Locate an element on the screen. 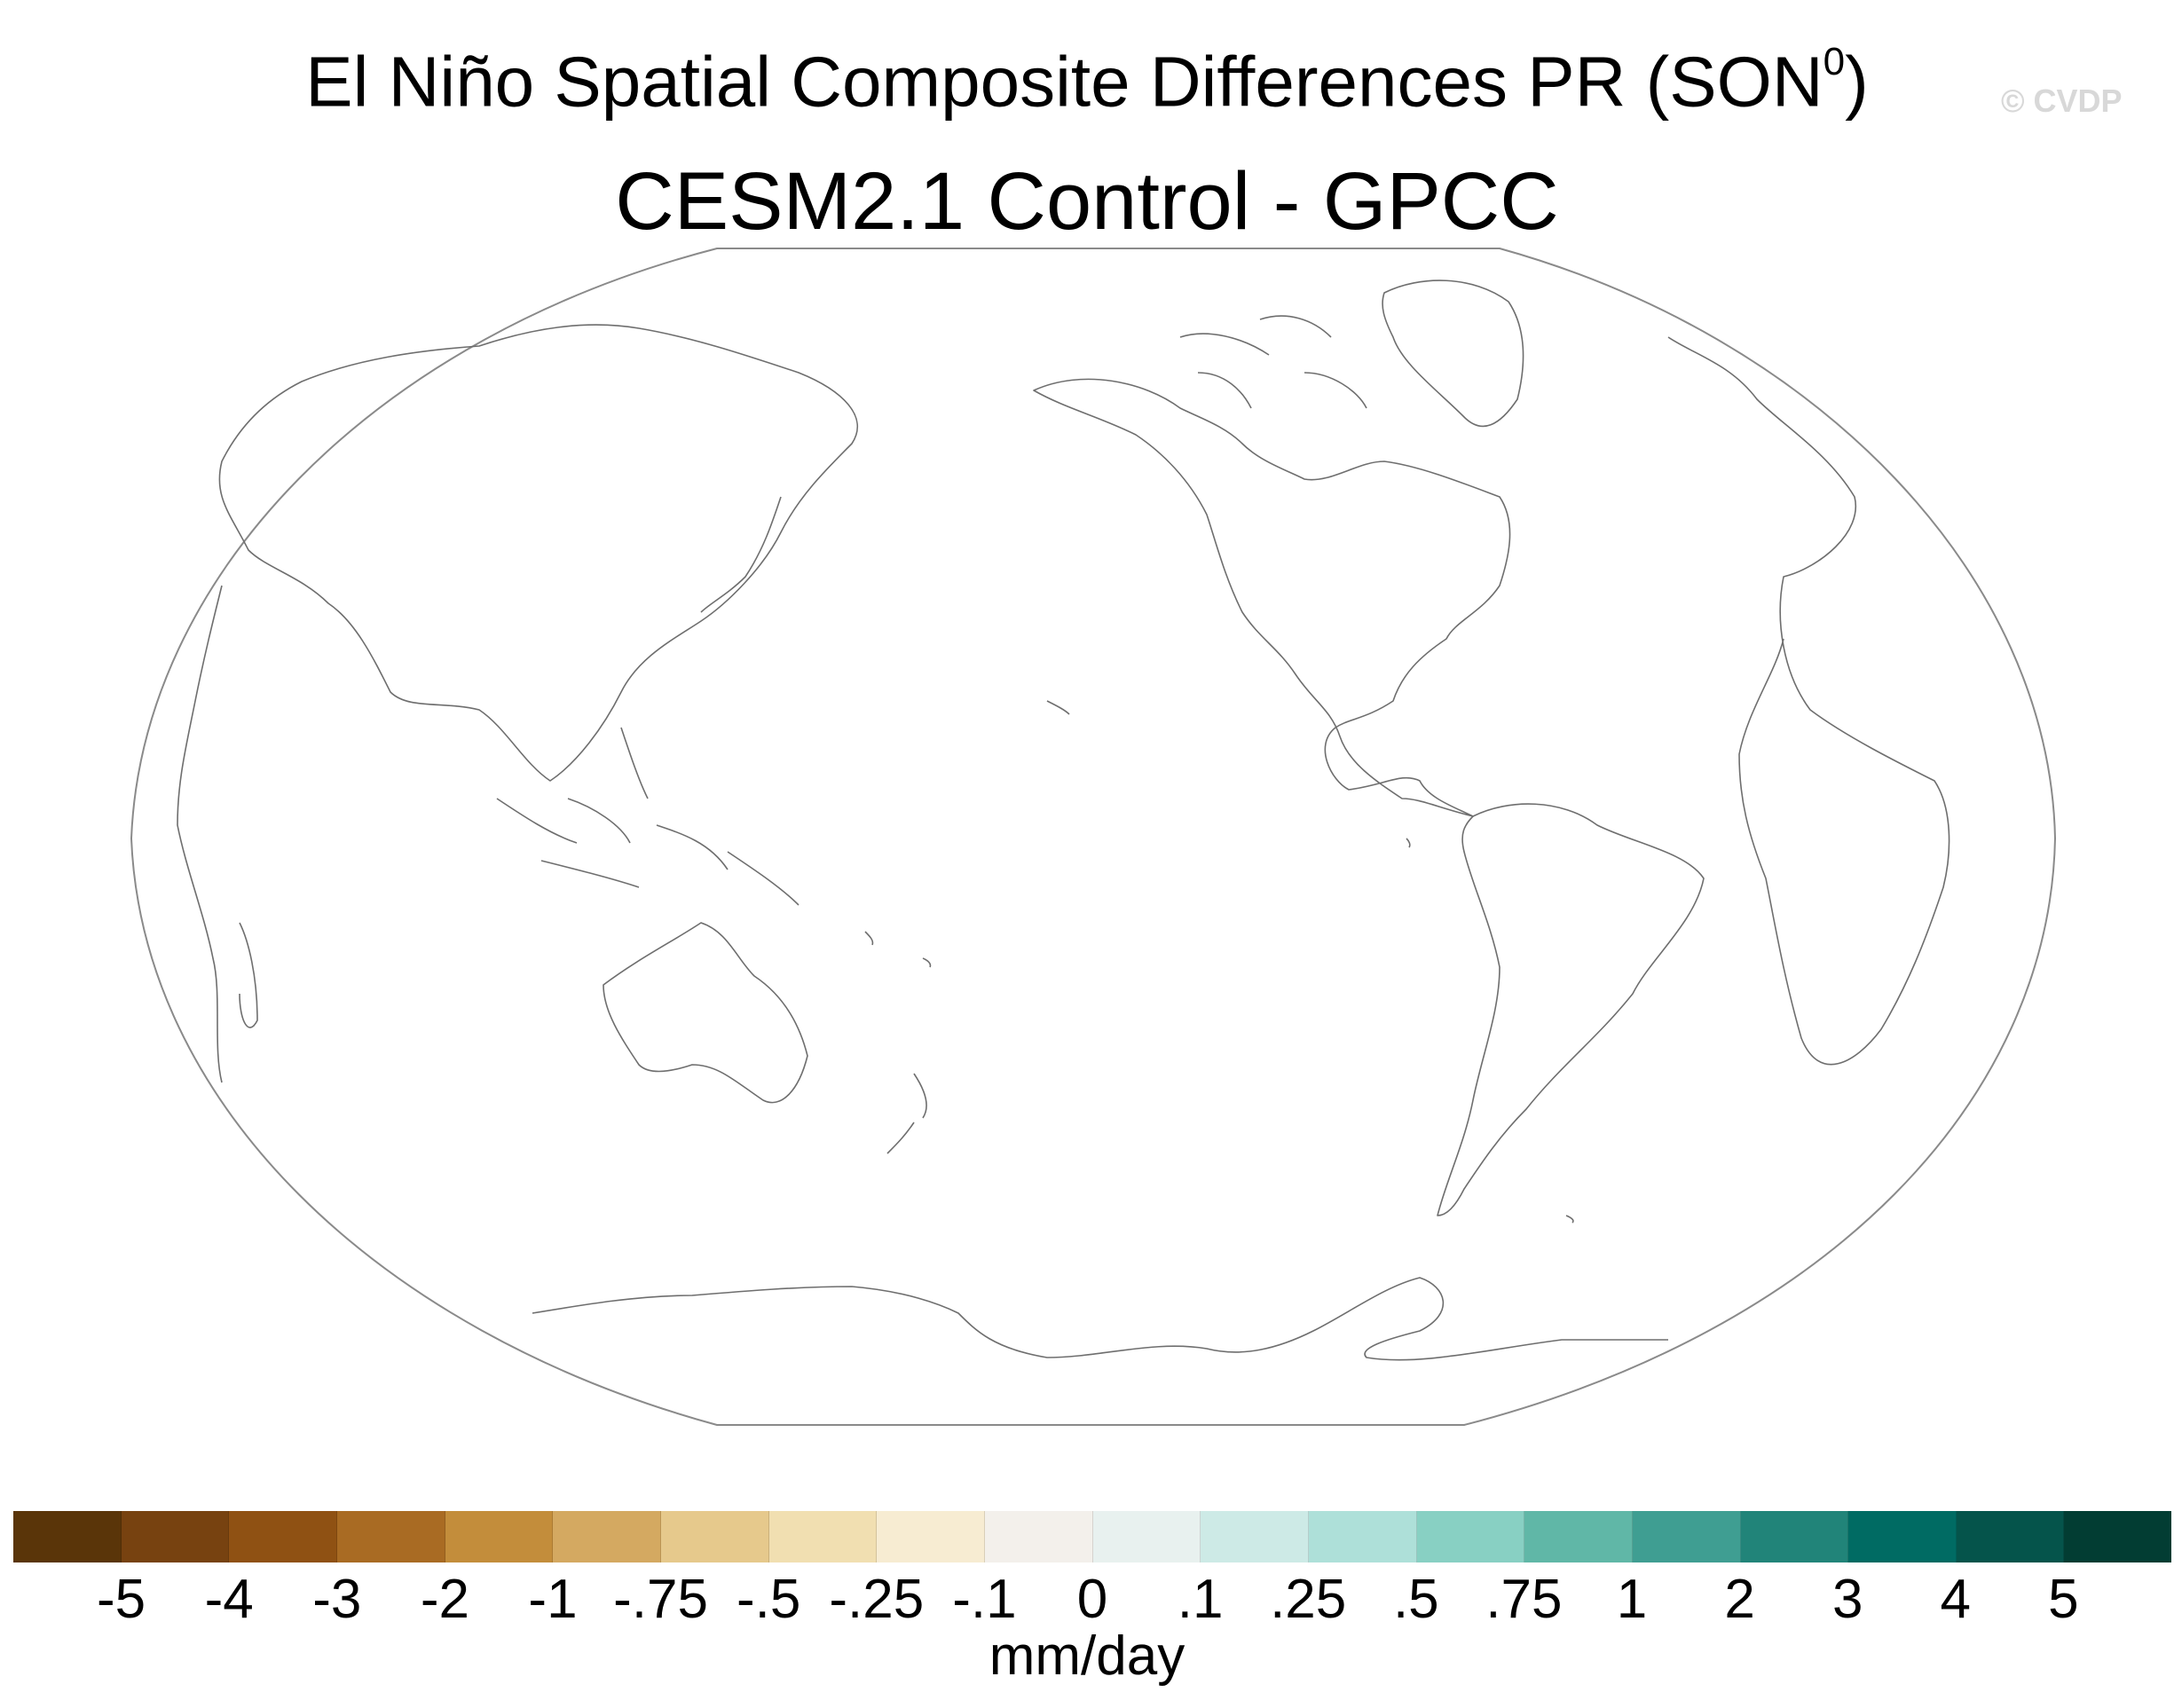  colorbar-label: -4 is located at coordinates (229, 1600).